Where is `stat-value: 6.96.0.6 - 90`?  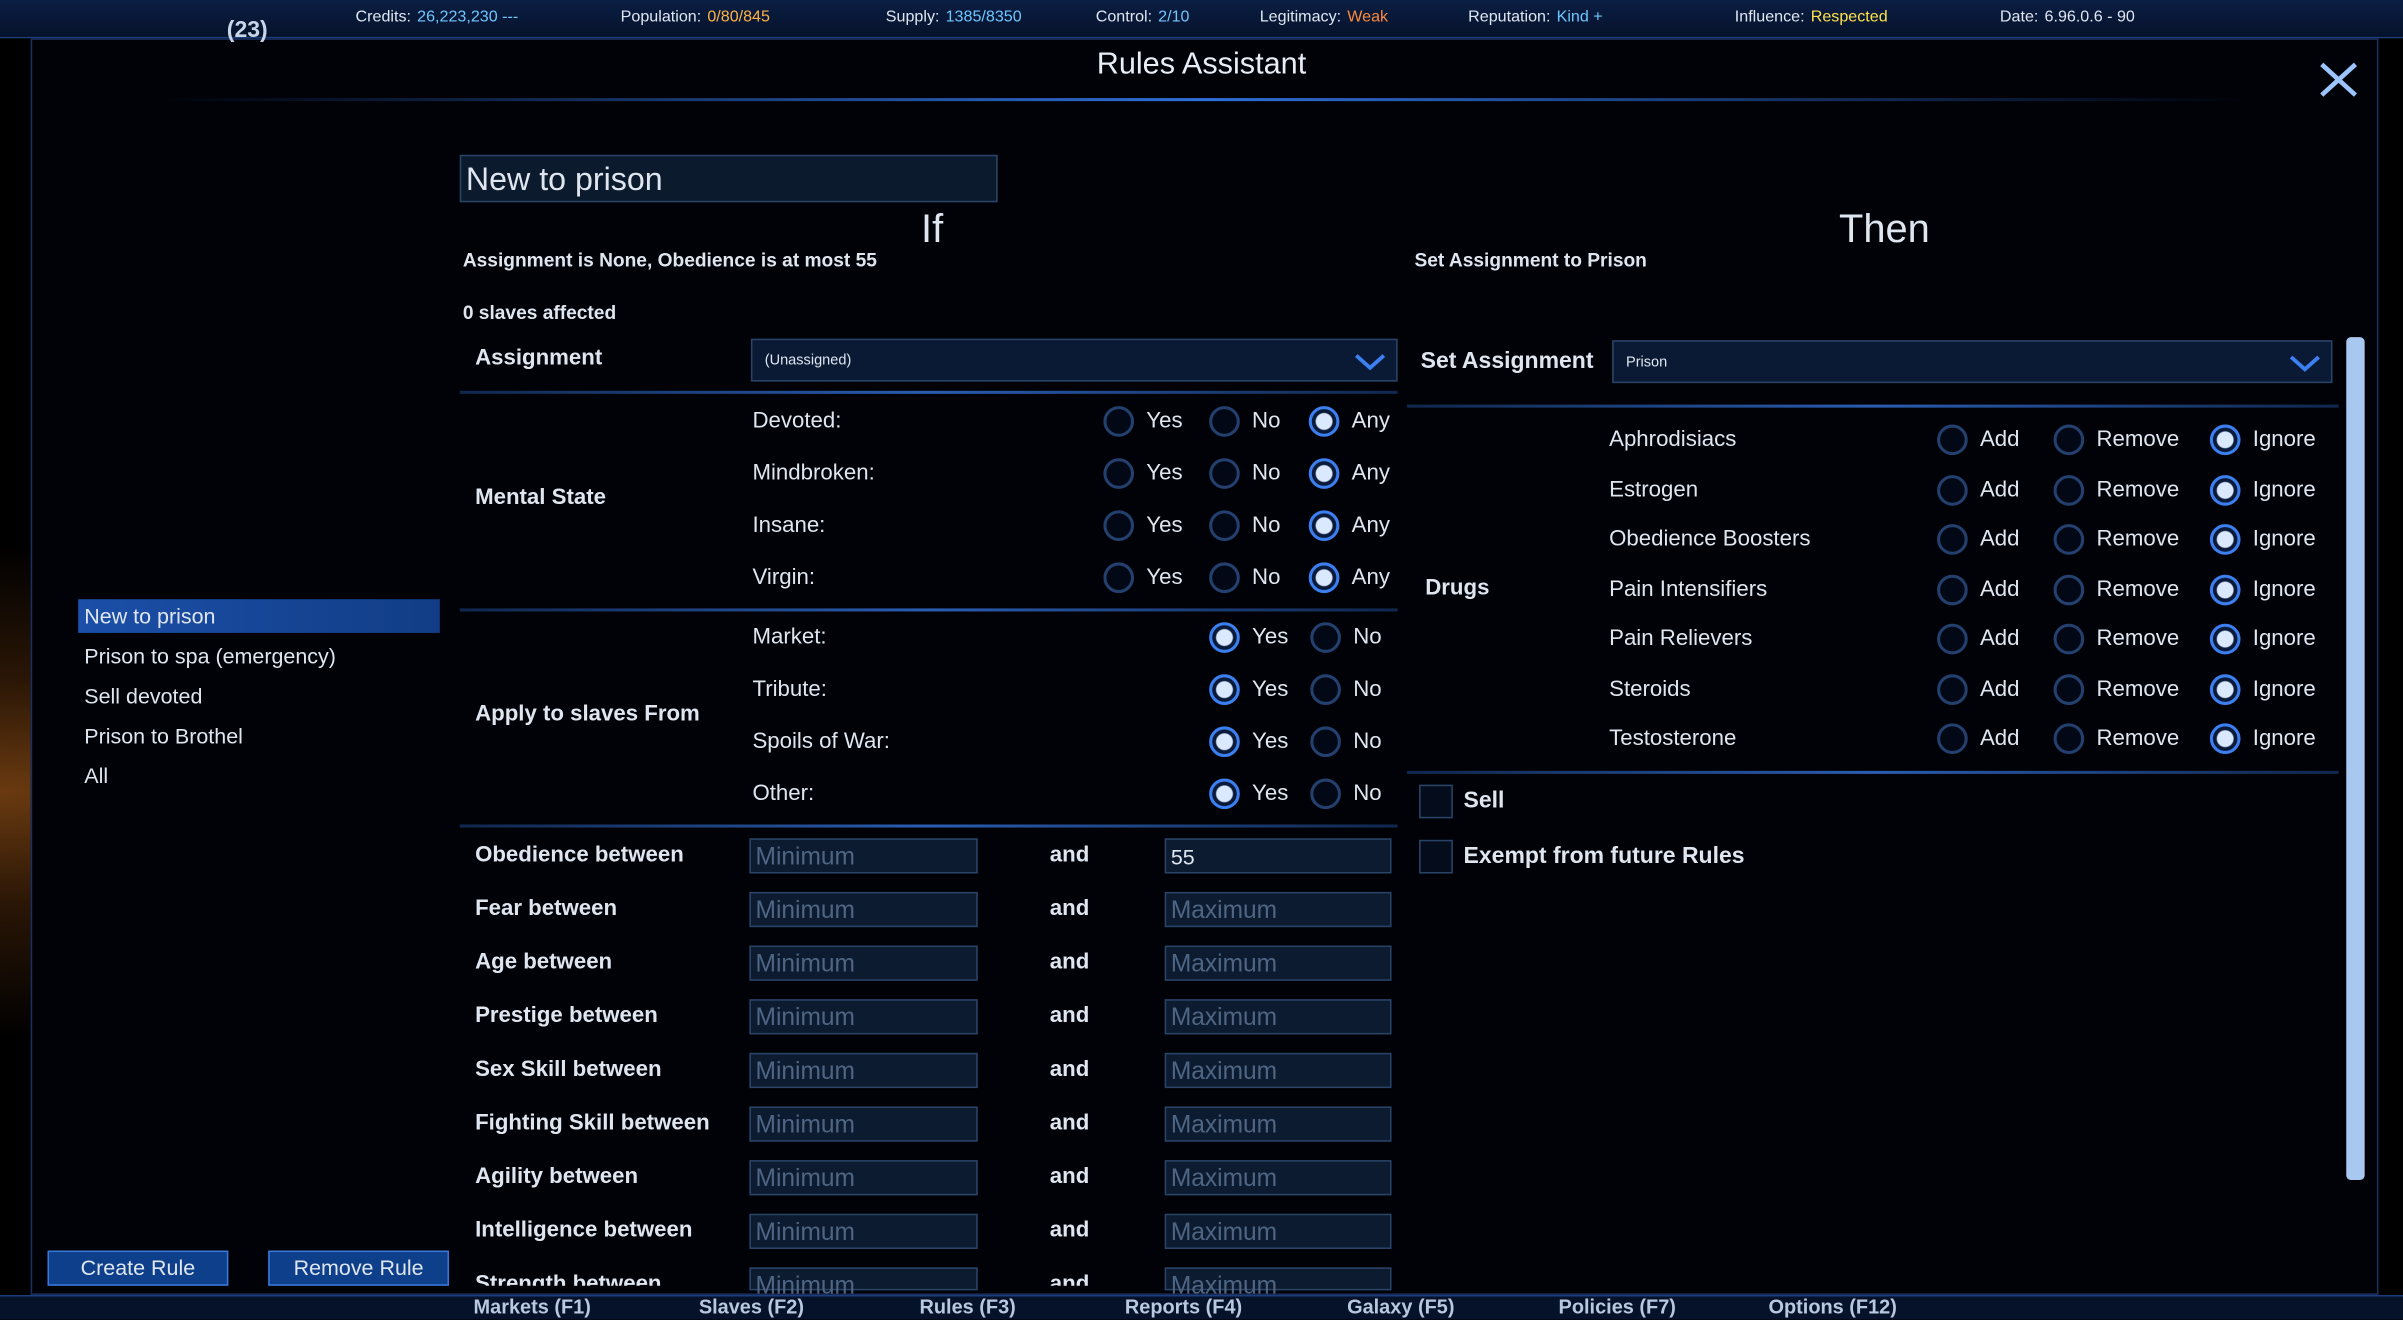
stat-value: 6.96.0.6 - 90 is located at coordinates (2089, 17).